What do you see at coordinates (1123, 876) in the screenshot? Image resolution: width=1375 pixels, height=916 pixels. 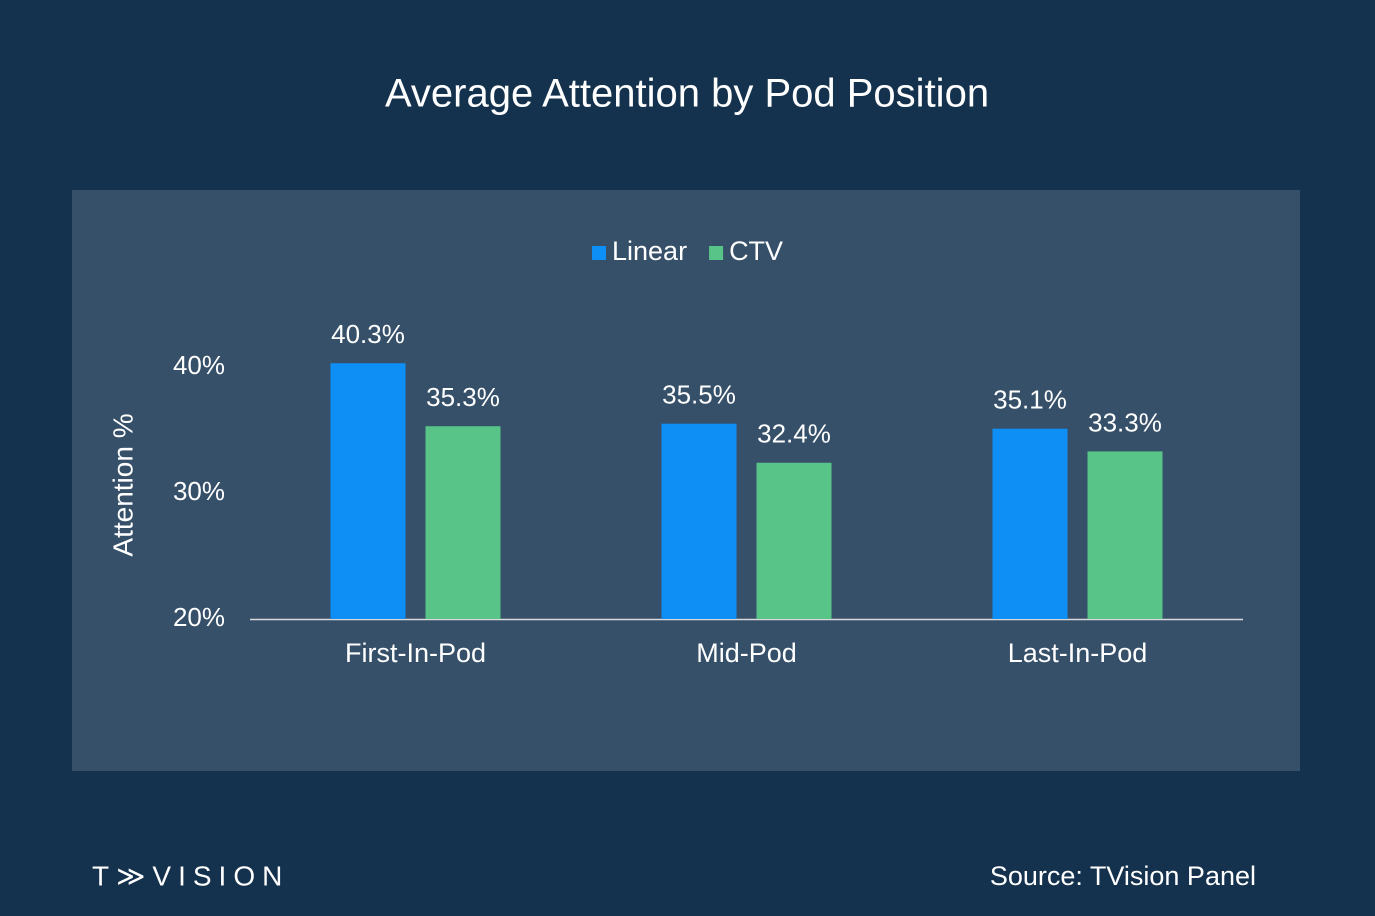 I see `source-note: Source: TVision Panel` at bounding box center [1123, 876].